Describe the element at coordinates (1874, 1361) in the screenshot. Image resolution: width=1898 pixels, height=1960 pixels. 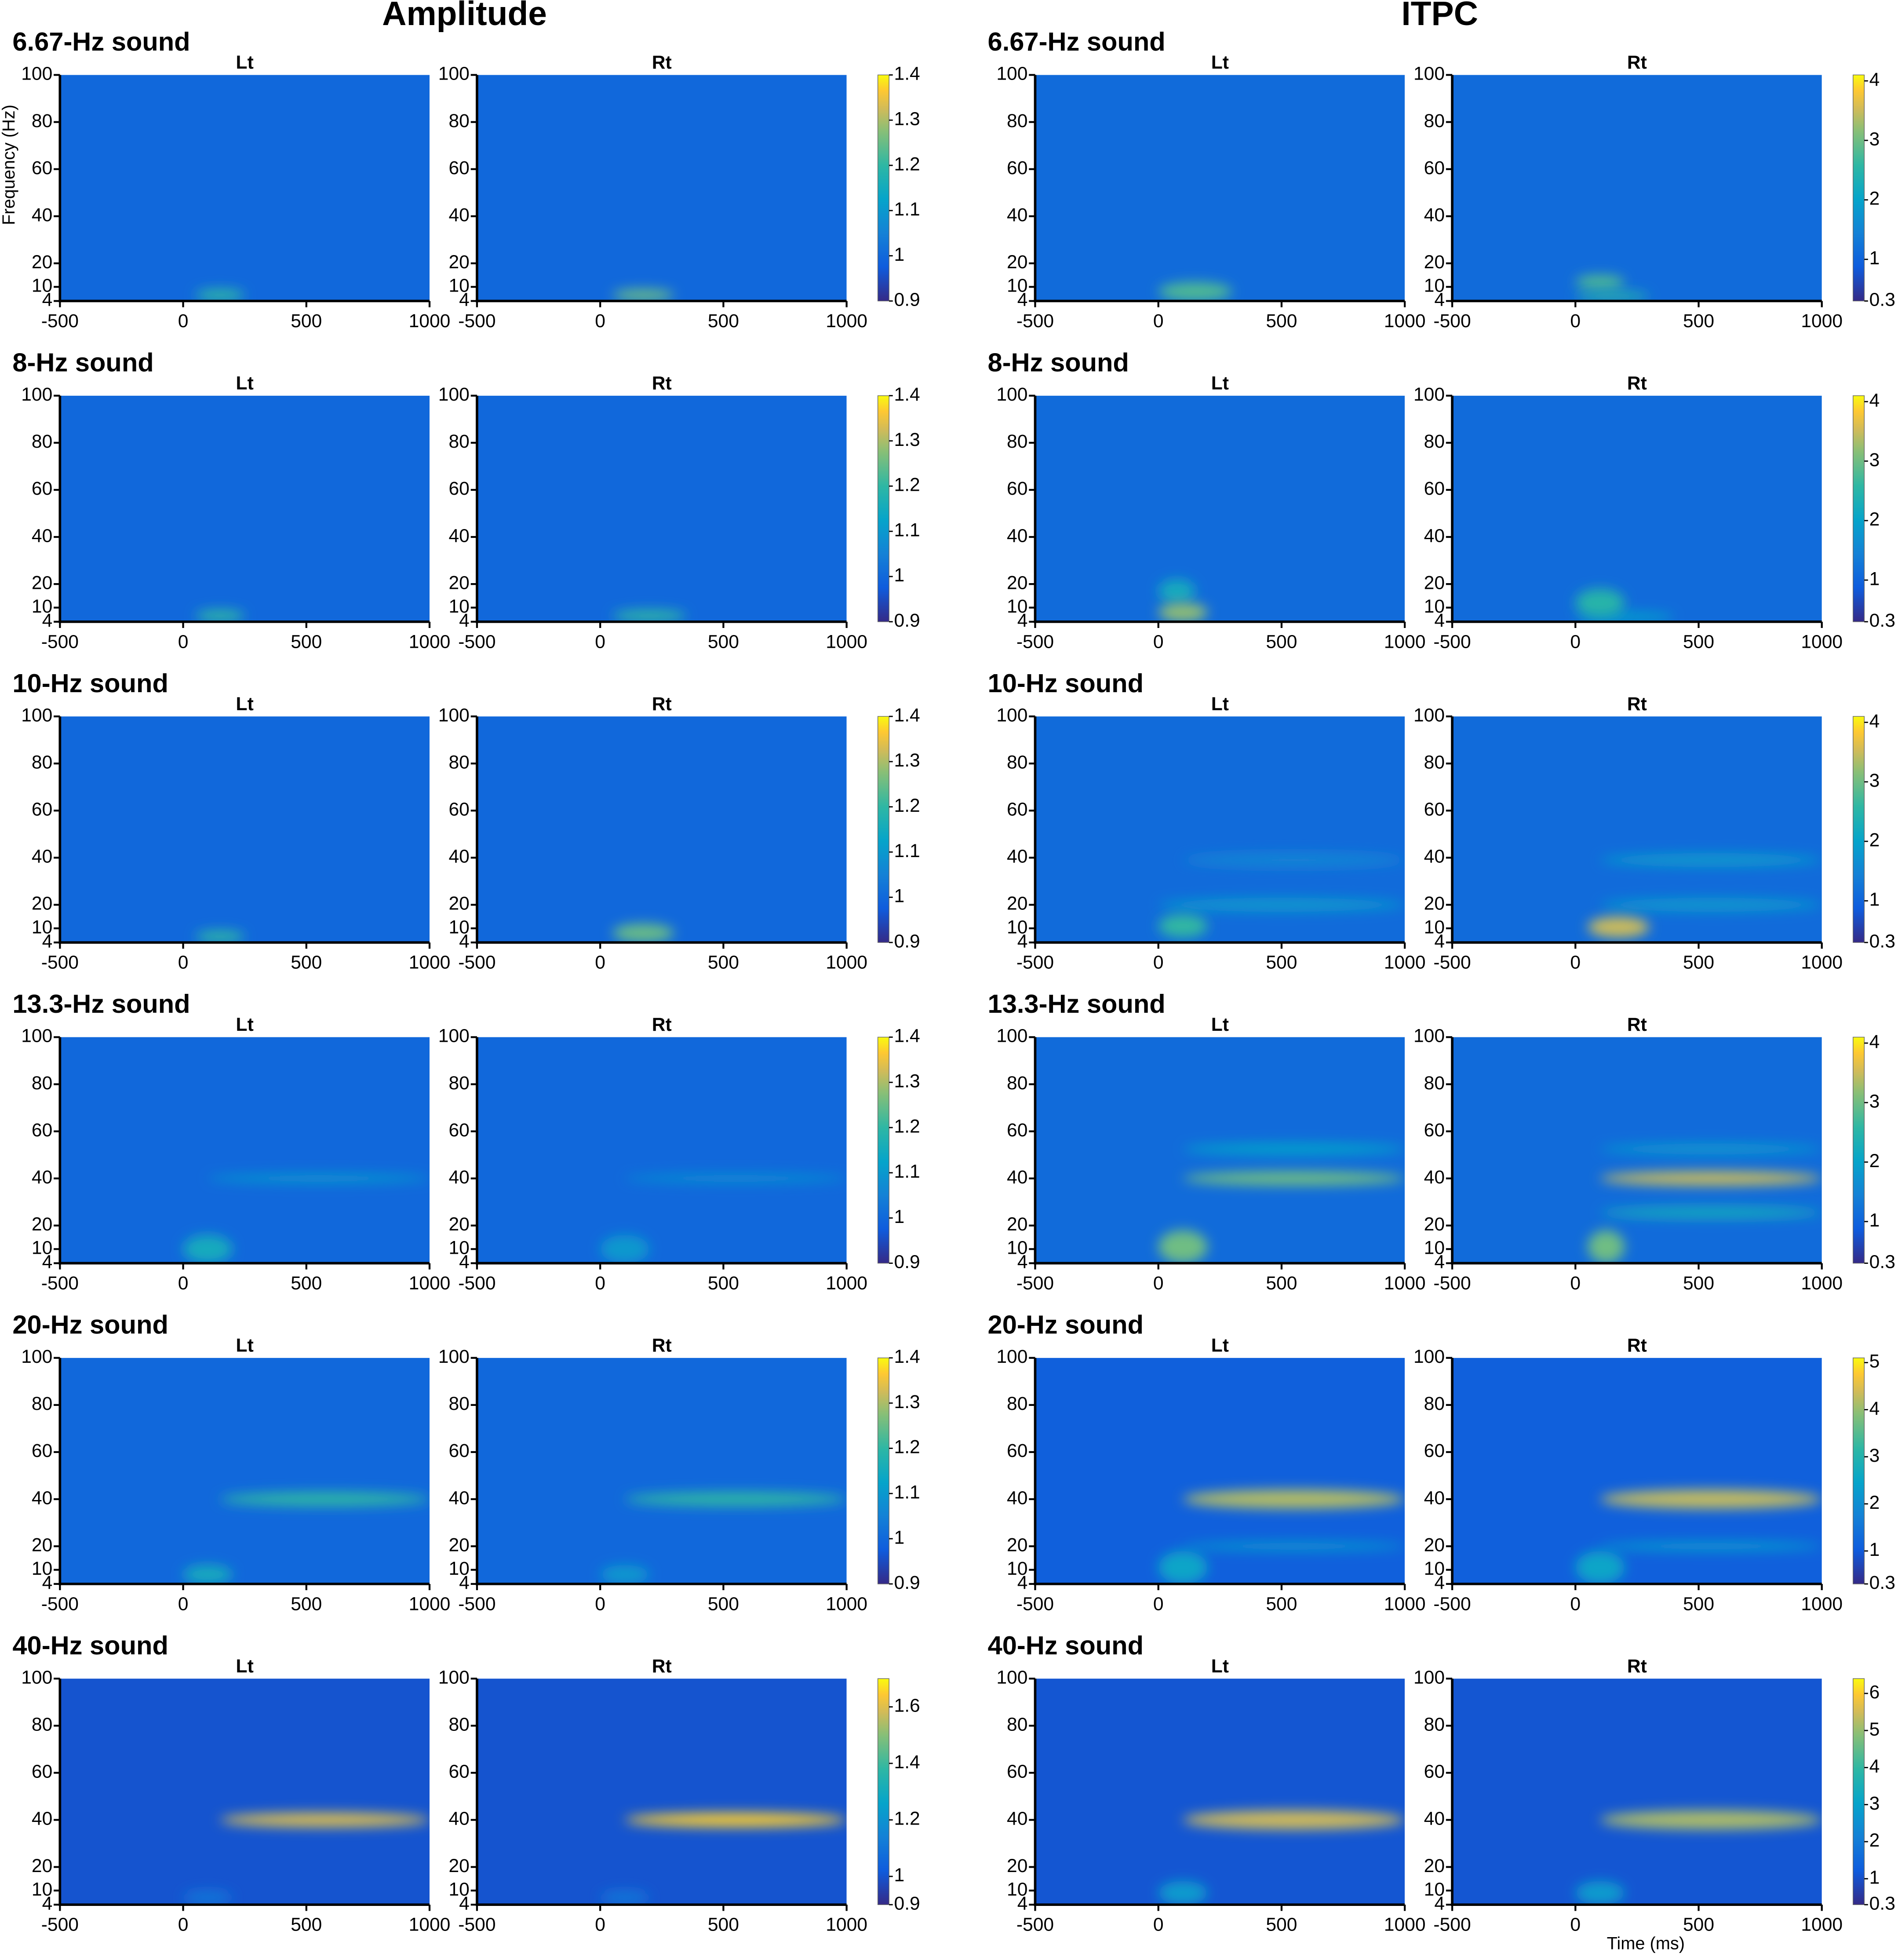
I see `colorbar-tick-label: 5` at that location.